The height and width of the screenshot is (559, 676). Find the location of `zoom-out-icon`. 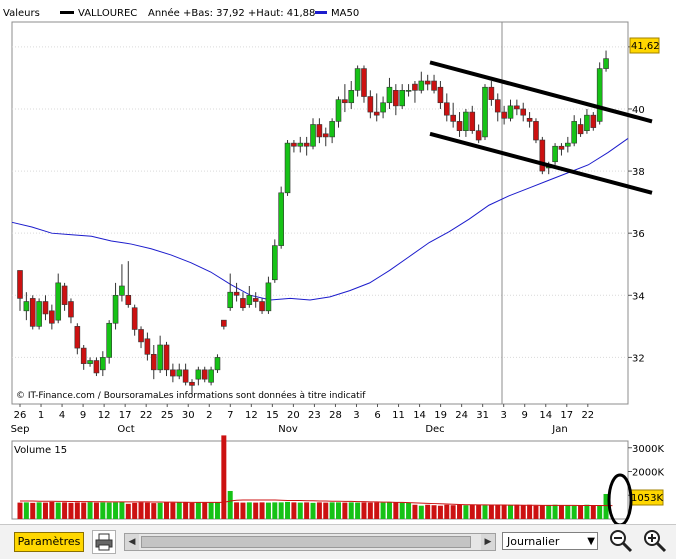

zoom-out-icon is located at coordinates (621, 541).